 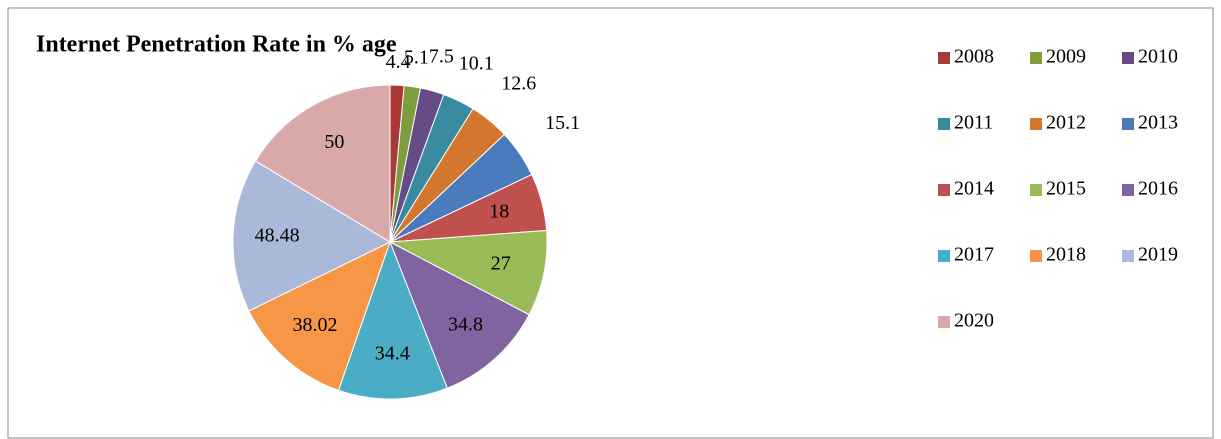 I want to click on legend-label: 2017, so click(x=974, y=255).